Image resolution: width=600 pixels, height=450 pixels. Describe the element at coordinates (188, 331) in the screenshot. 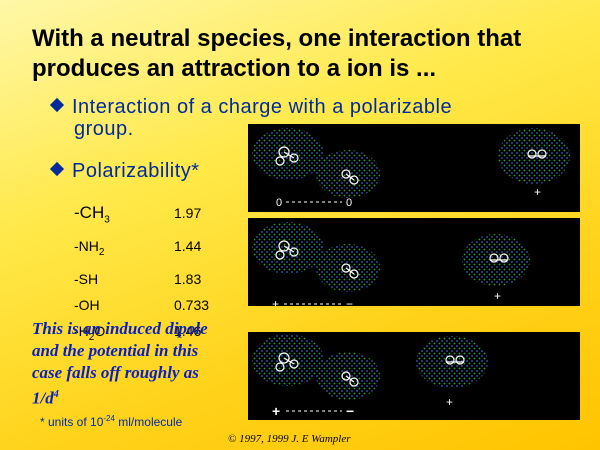

I see `group-value: 1.46` at that location.